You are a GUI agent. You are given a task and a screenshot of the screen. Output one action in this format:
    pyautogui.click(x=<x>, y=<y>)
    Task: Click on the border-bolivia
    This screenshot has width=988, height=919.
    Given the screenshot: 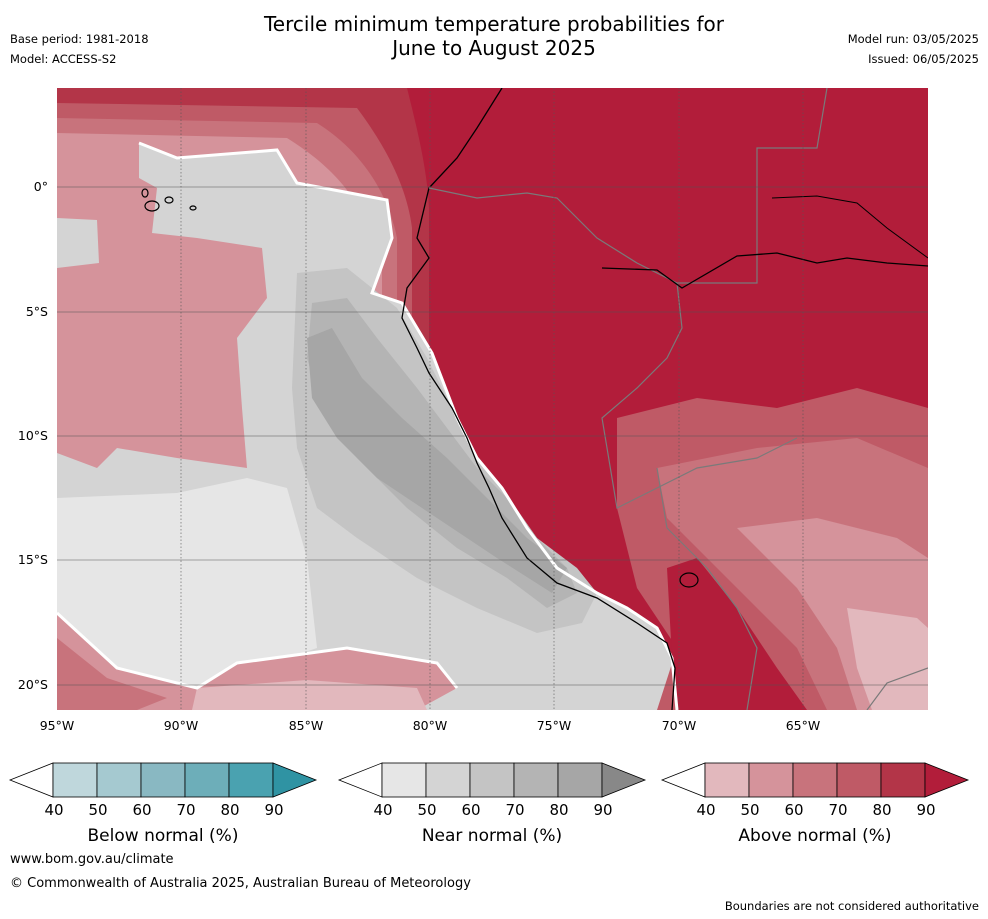 What is the action you would take?
    pyautogui.click(x=707, y=588)
    